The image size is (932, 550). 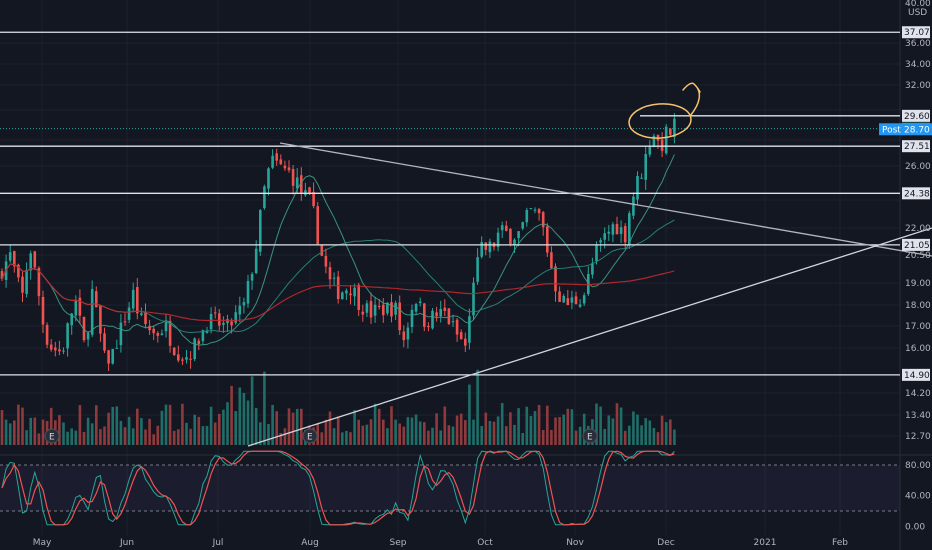 What do you see at coordinates (441, 543) in the screenshot?
I see `time-axis: May Jun Jul Aug Sep Oct Nov Dec 2021 Feb` at bounding box center [441, 543].